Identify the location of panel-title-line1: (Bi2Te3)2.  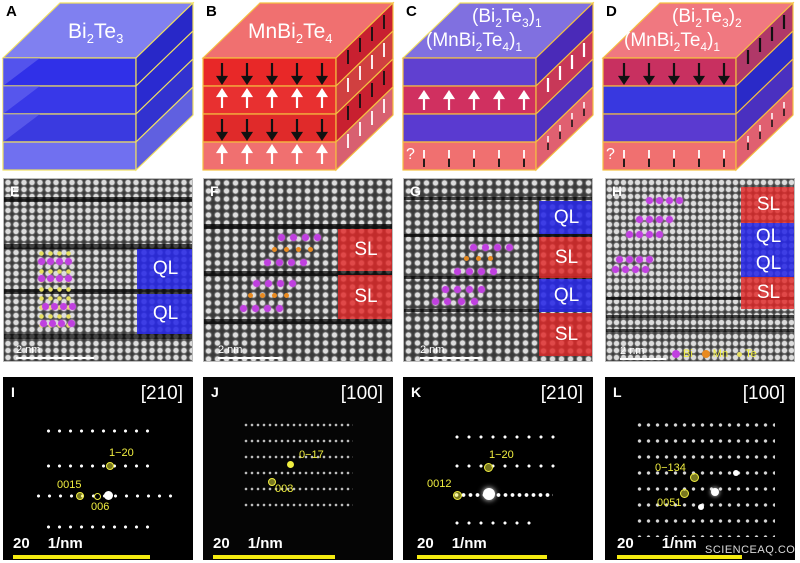
(707, 18).